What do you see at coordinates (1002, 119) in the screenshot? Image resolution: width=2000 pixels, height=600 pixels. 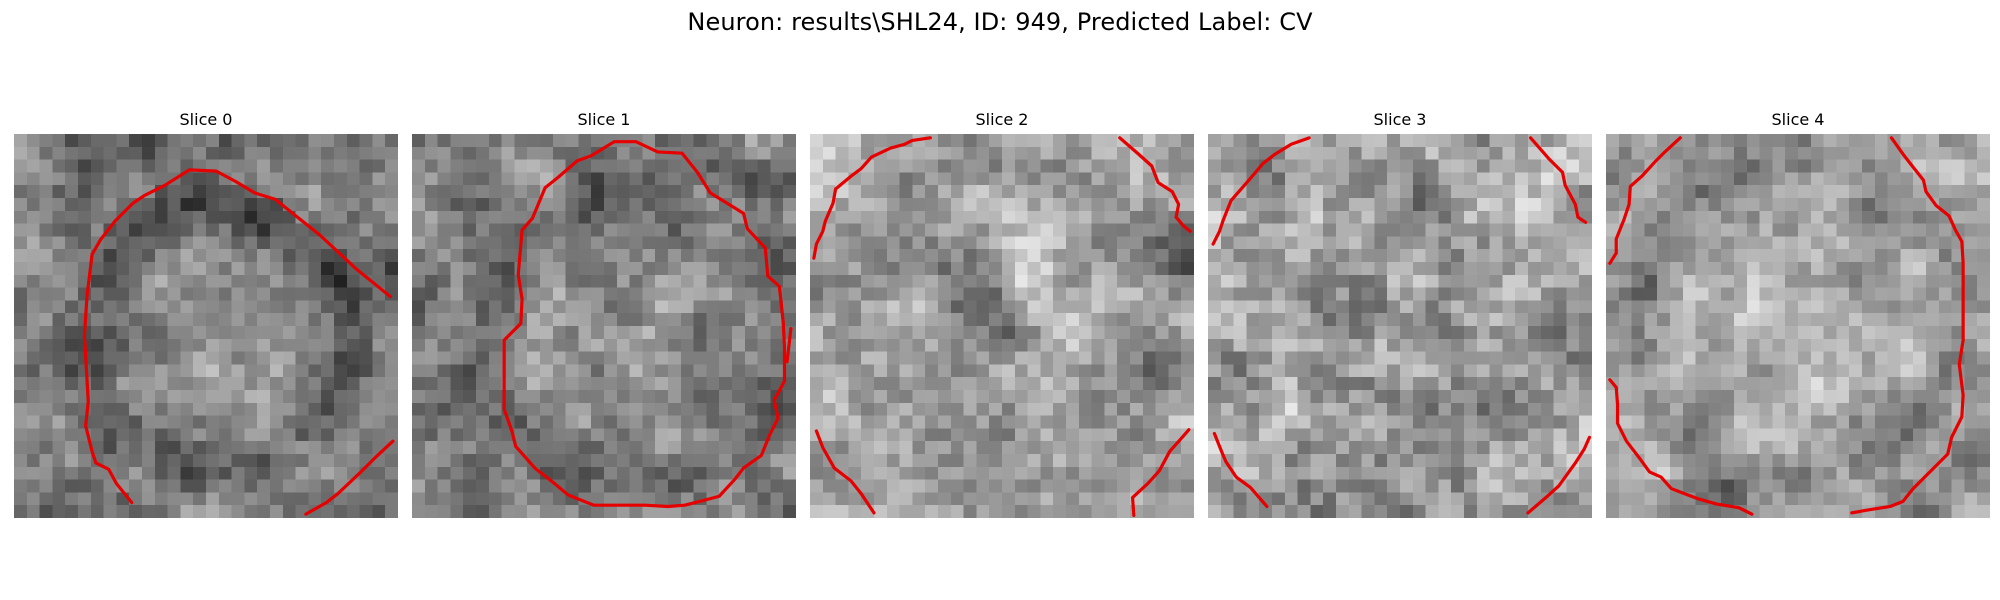 I see `slice-title-2: Slice 2` at bounding box center [1002, 119].